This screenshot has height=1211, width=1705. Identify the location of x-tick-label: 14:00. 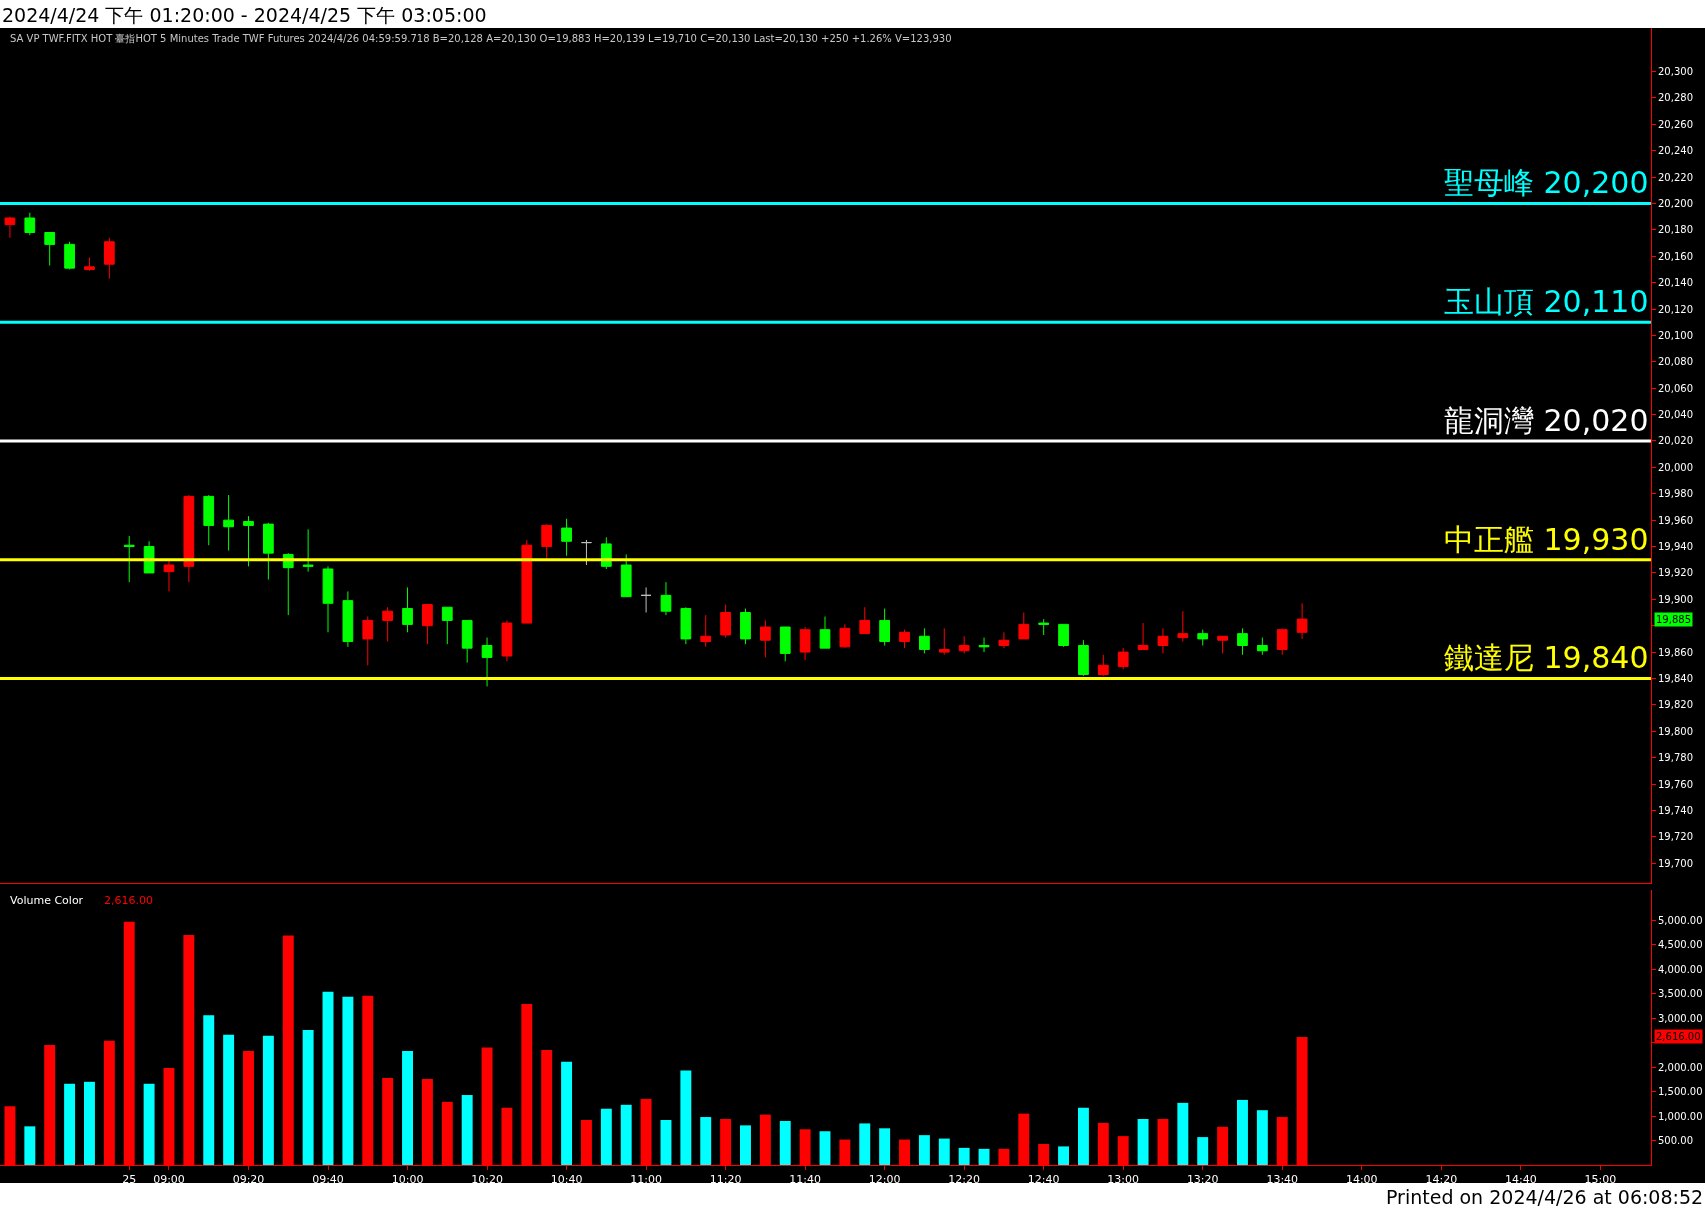
(1361, 1180).